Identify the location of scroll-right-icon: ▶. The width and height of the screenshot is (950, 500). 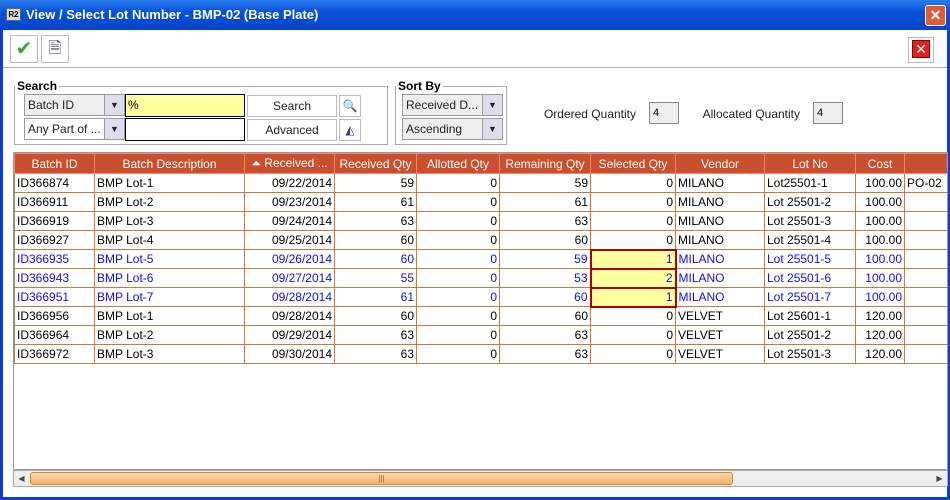
(939, 478).